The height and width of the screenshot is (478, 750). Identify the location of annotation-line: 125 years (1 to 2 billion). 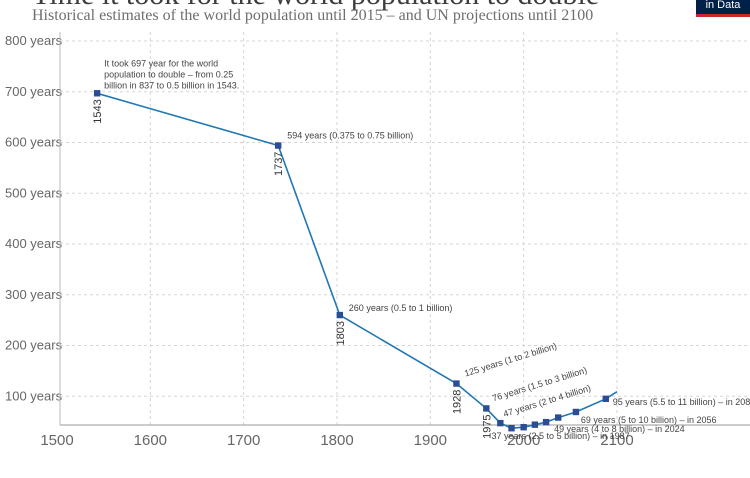
(510, 360).